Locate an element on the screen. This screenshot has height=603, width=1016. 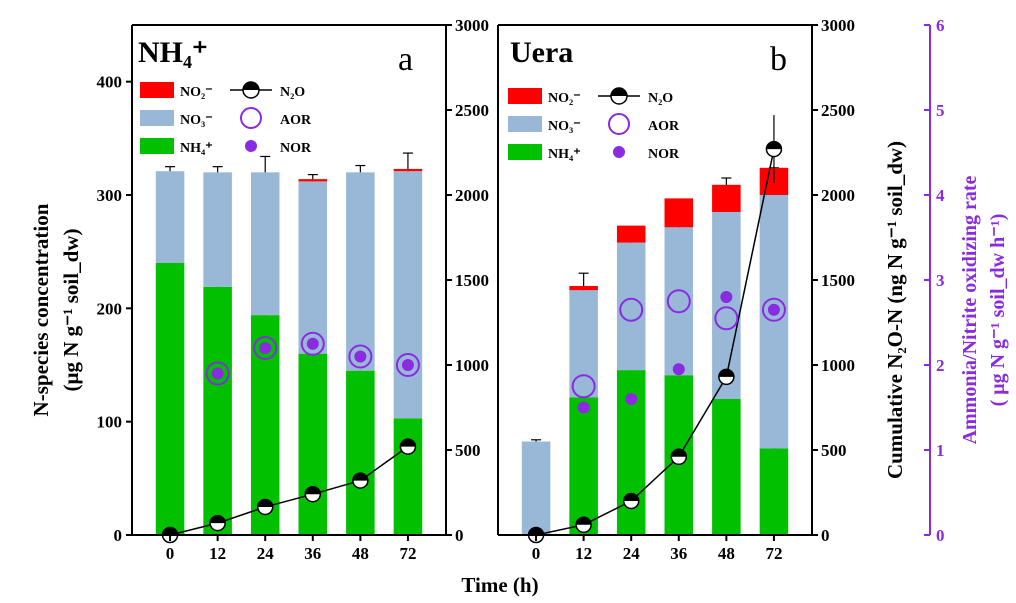
a-legend-no3-swatch is located at coordinates (157, 118).